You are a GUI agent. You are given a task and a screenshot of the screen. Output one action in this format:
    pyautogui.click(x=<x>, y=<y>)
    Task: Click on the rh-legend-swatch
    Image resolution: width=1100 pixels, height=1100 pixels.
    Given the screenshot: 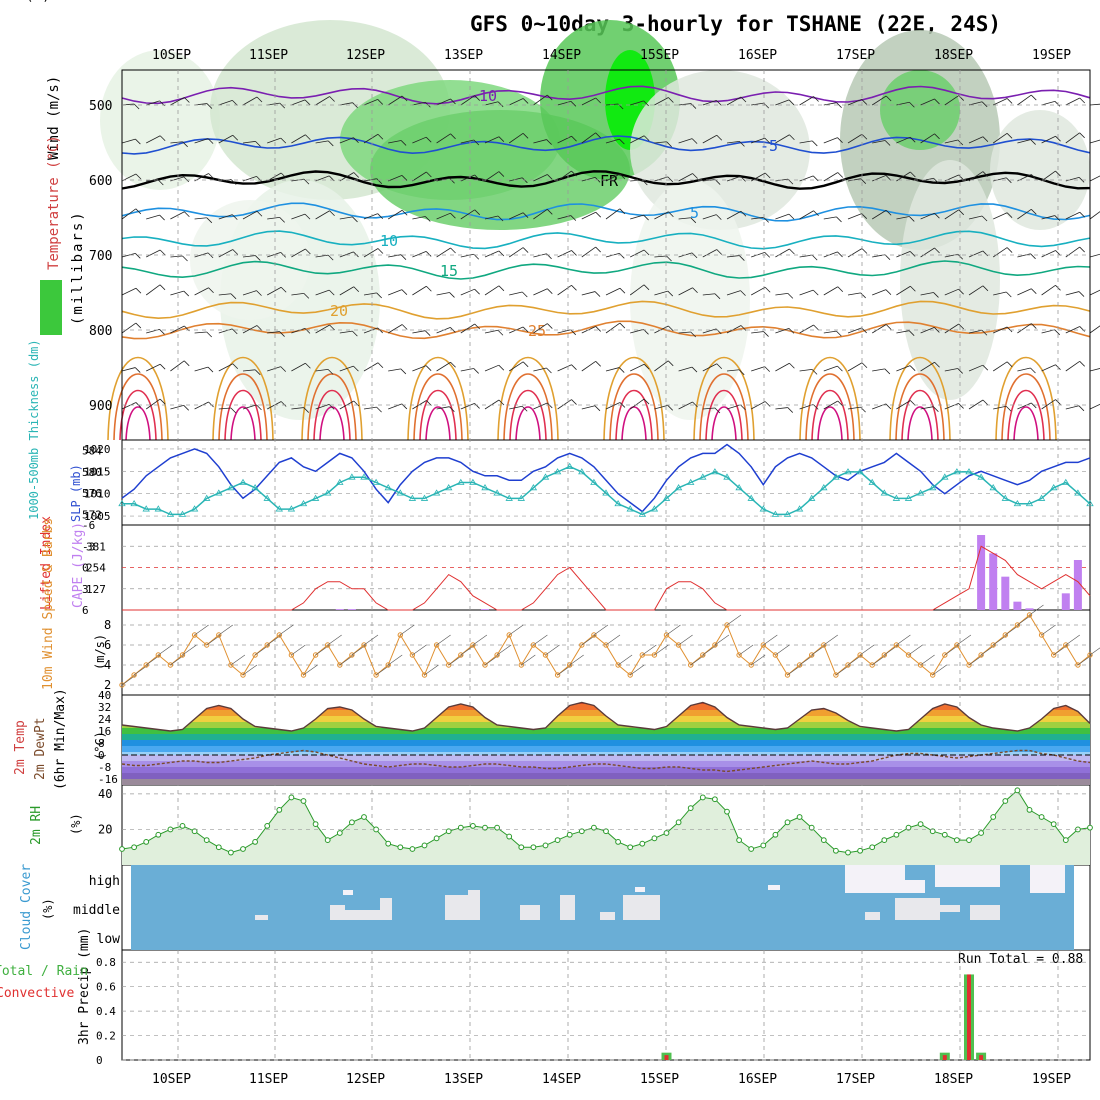 What is the action you would take?
    pyautogui.click(x=51, y=307)
    